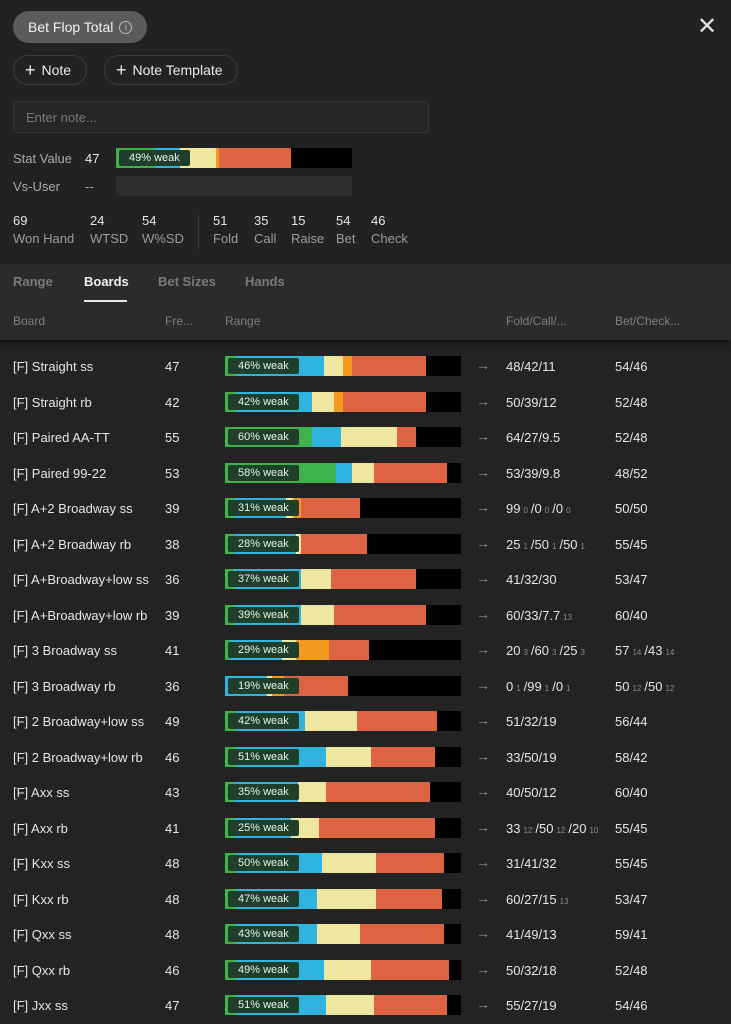 This screenshot has height=1024, width=731. Describe the element at coordinates (513, 473) in the screenshot. I see `fold-call-raise-part: 53` at that location.